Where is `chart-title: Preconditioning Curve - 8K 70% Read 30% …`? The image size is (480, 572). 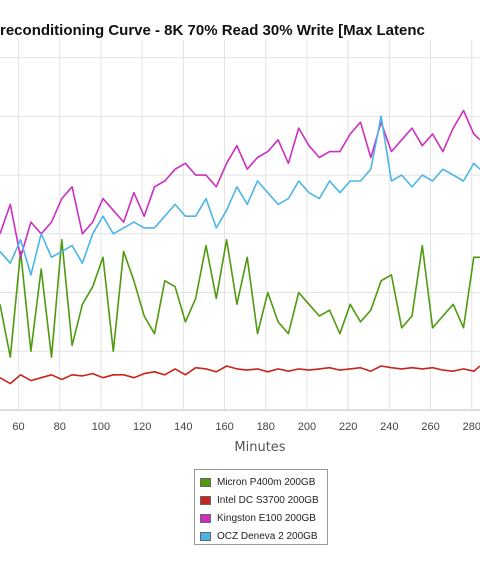 chart-title: Preconditioning Curve - 8K 70% Read 30% … is located at coordinates (212, 30).